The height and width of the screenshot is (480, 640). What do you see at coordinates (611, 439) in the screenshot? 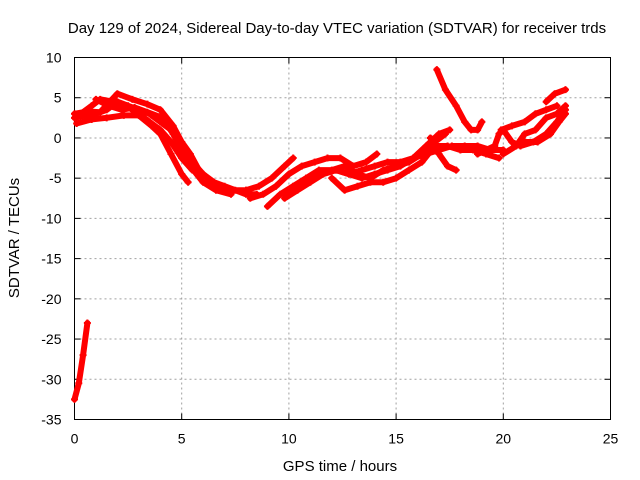
I see `x-tick-label: 25` at bounding box center [611, 439].